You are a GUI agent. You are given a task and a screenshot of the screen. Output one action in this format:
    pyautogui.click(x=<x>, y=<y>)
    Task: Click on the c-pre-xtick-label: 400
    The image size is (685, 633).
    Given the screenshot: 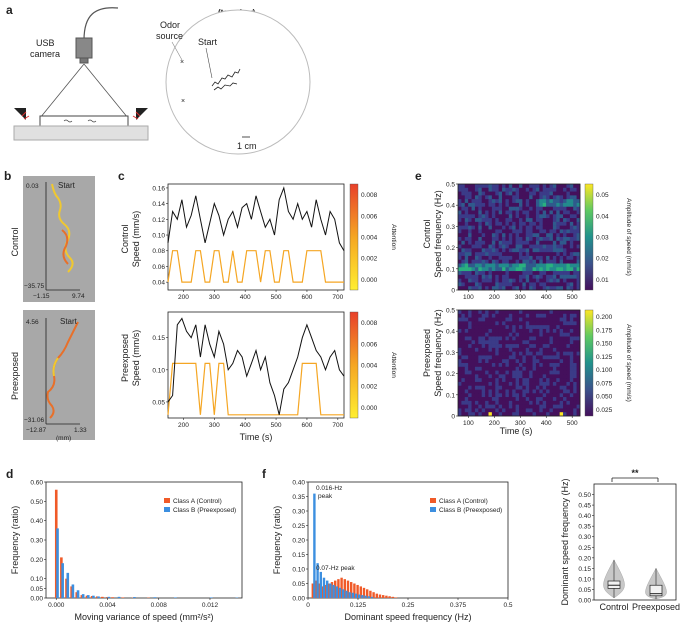 What is the action you would take?
    pyautogui.click(x=245, y=425)
    